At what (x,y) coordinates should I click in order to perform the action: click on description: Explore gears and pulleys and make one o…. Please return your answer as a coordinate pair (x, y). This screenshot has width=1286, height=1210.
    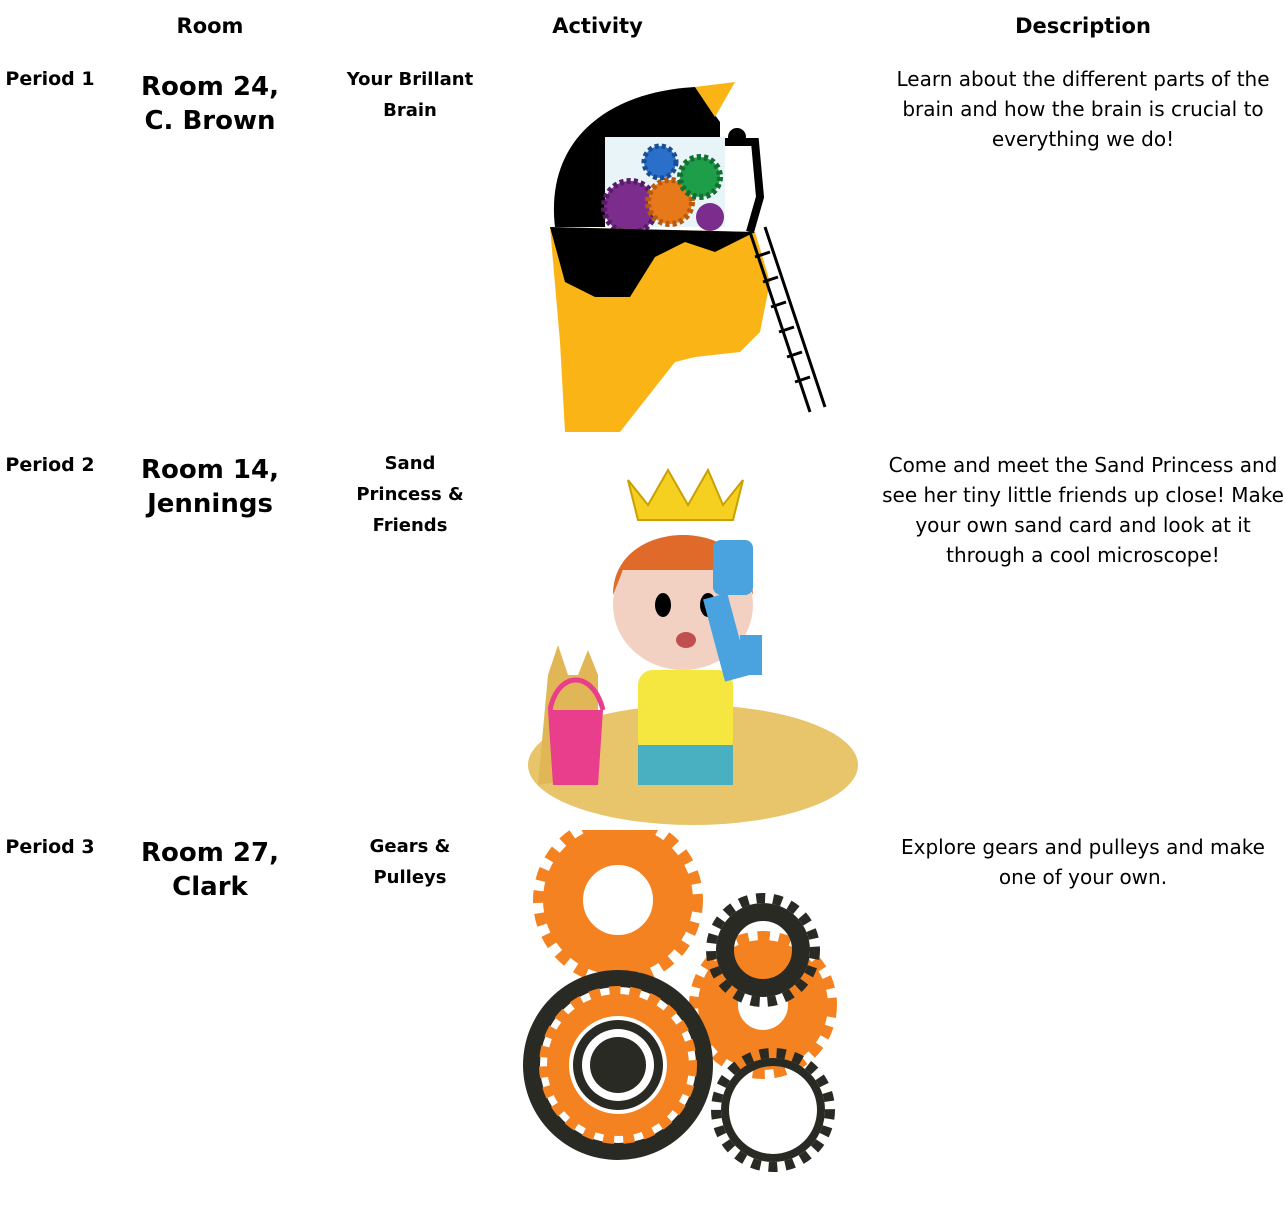
    Looking at the image, I should click on (1083, 862).